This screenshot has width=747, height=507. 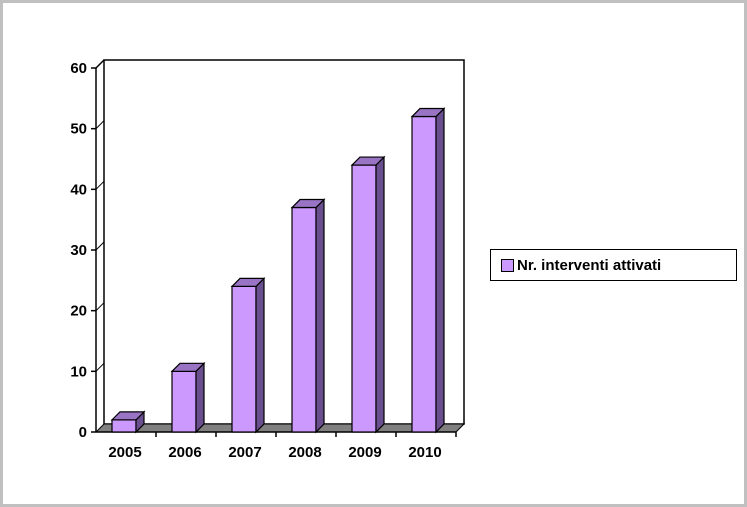 What do you see at coordinates (244, 452) in the screenshot?
I see `x-tick-label-2007: 2007` at bounding box center [244, 452].